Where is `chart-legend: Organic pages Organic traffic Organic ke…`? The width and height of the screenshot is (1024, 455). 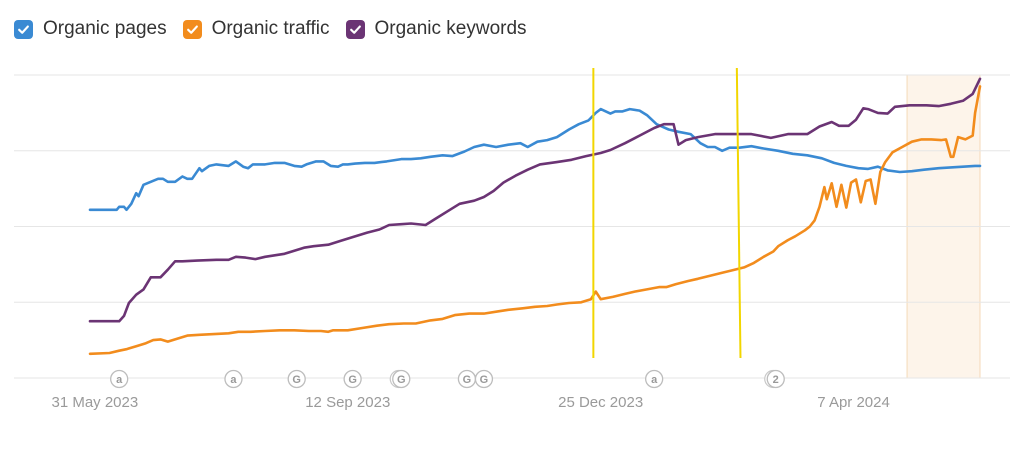 chart-legend: Organic pages Organic traffic Organic ke… is located at coordinates (278, 29).